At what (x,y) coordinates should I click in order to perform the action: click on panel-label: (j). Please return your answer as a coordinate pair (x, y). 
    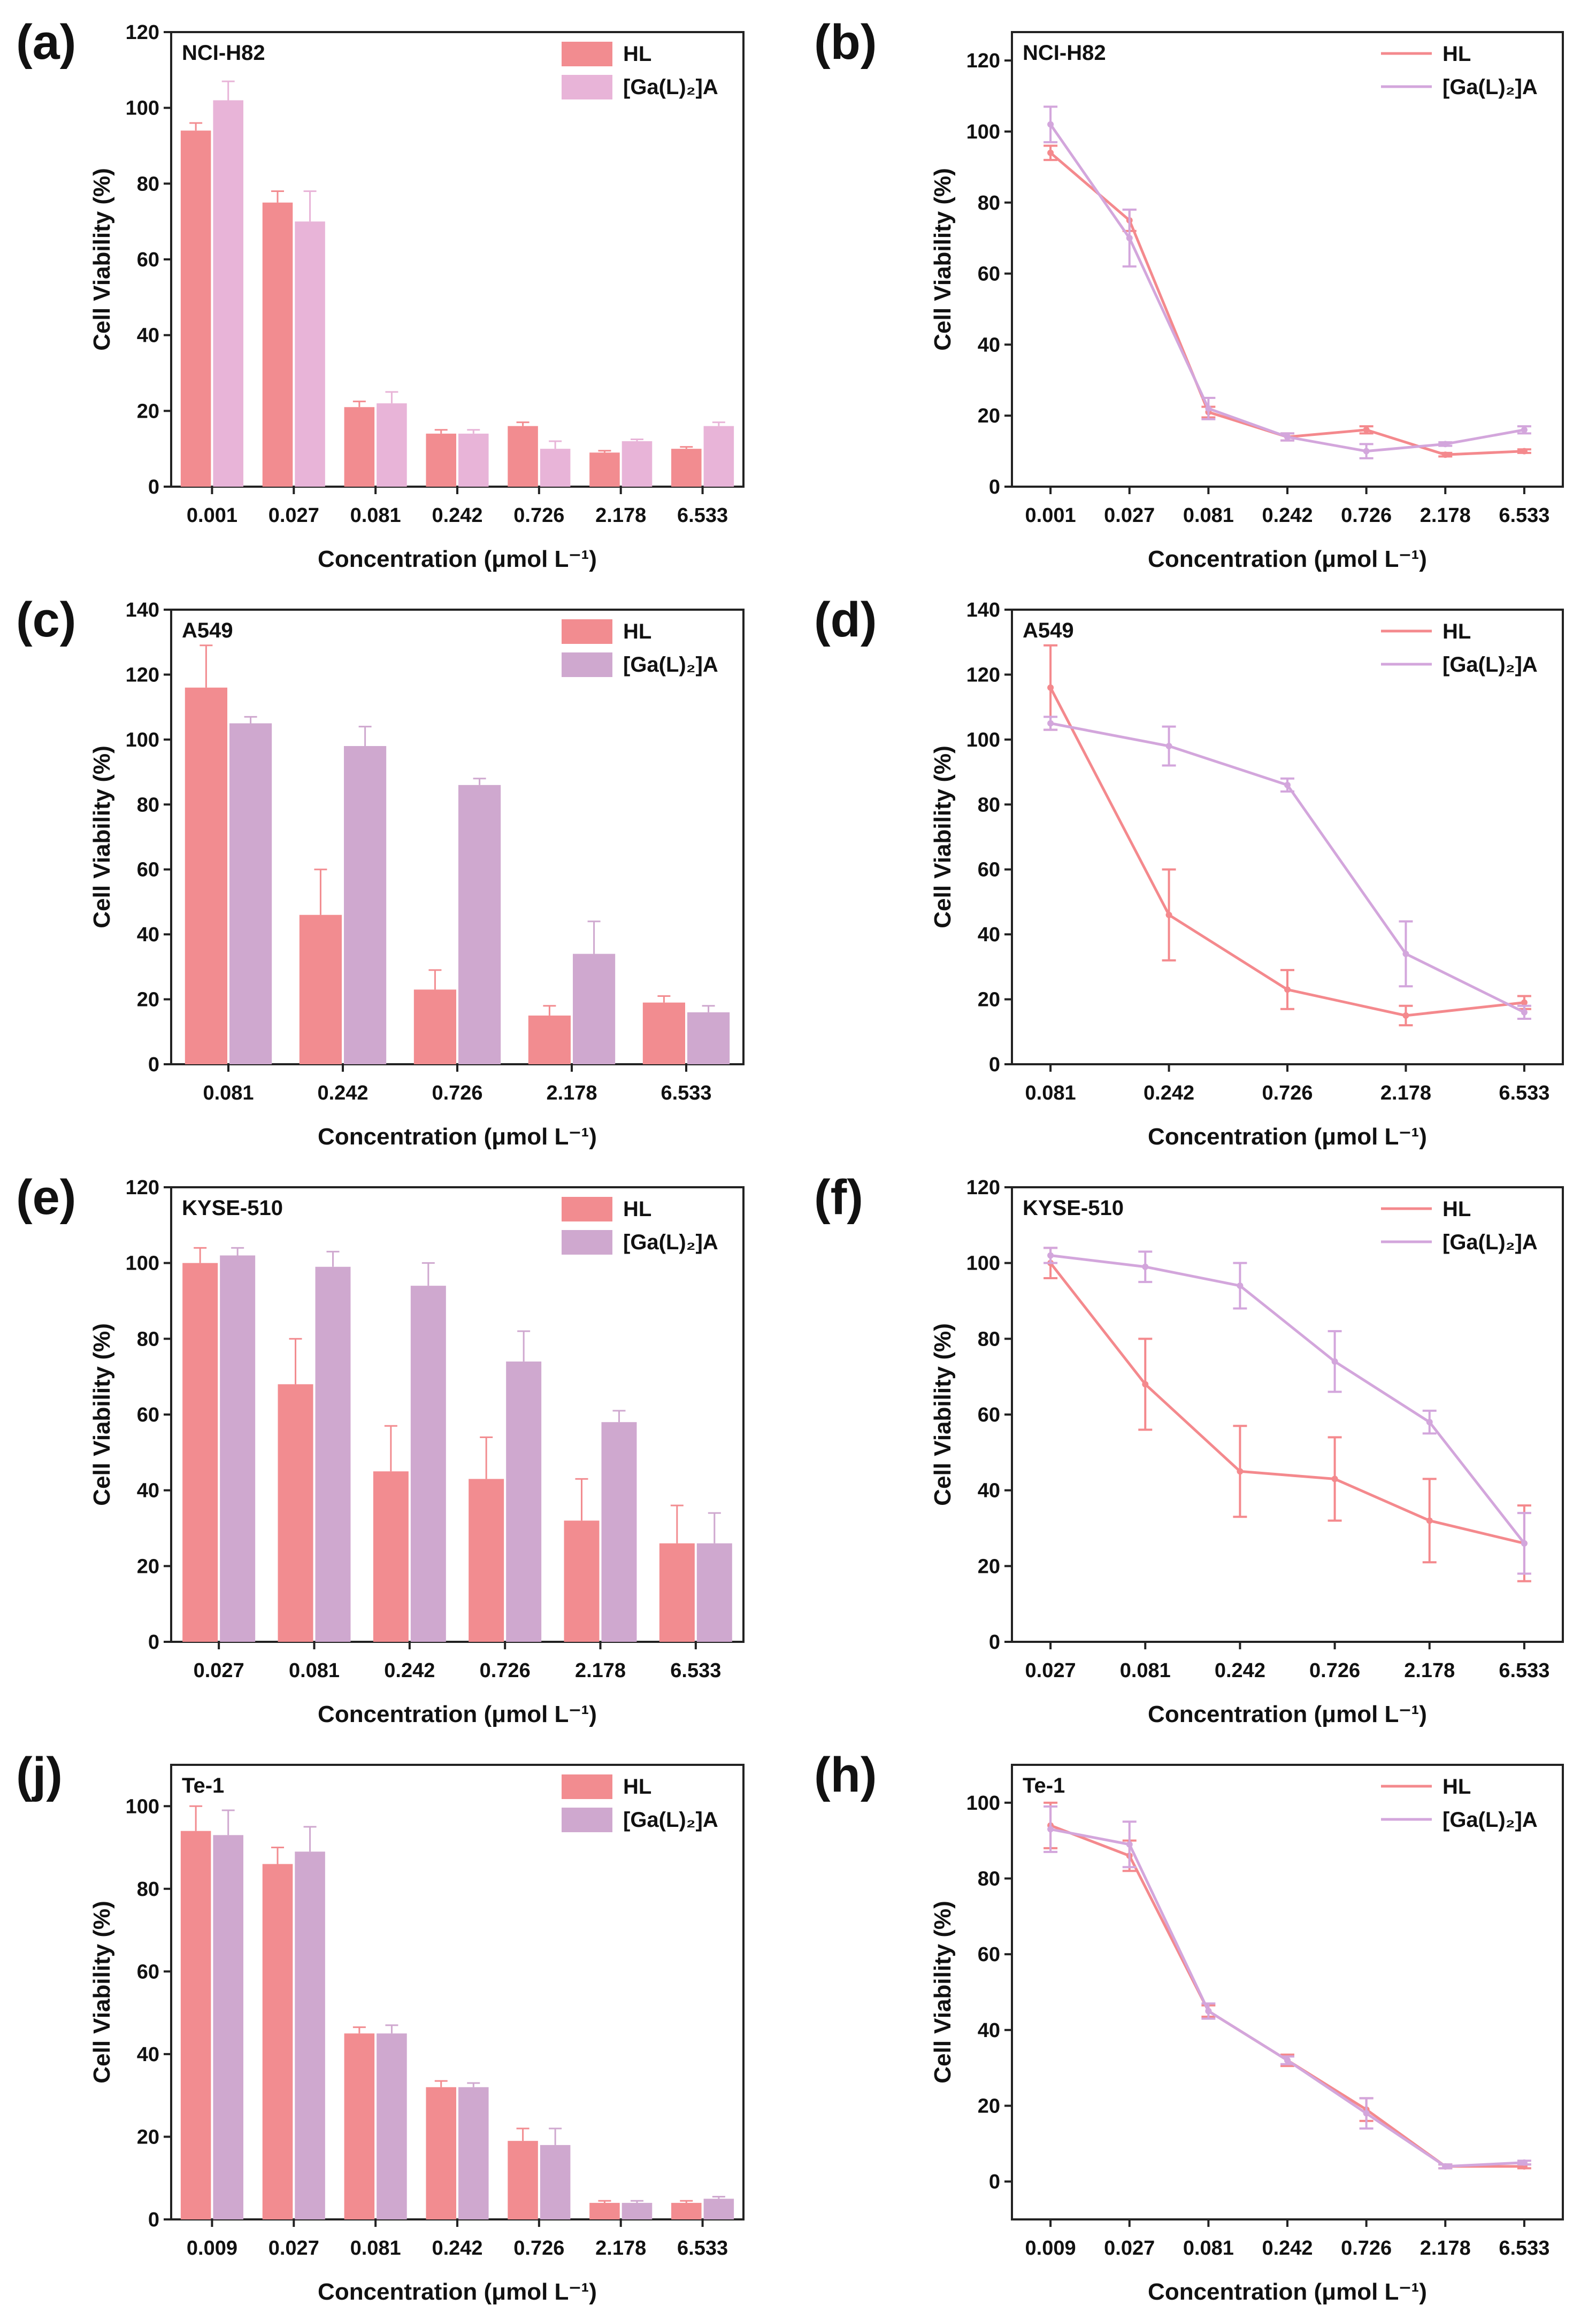
    Looking at the image, I should click on (40, 1775).